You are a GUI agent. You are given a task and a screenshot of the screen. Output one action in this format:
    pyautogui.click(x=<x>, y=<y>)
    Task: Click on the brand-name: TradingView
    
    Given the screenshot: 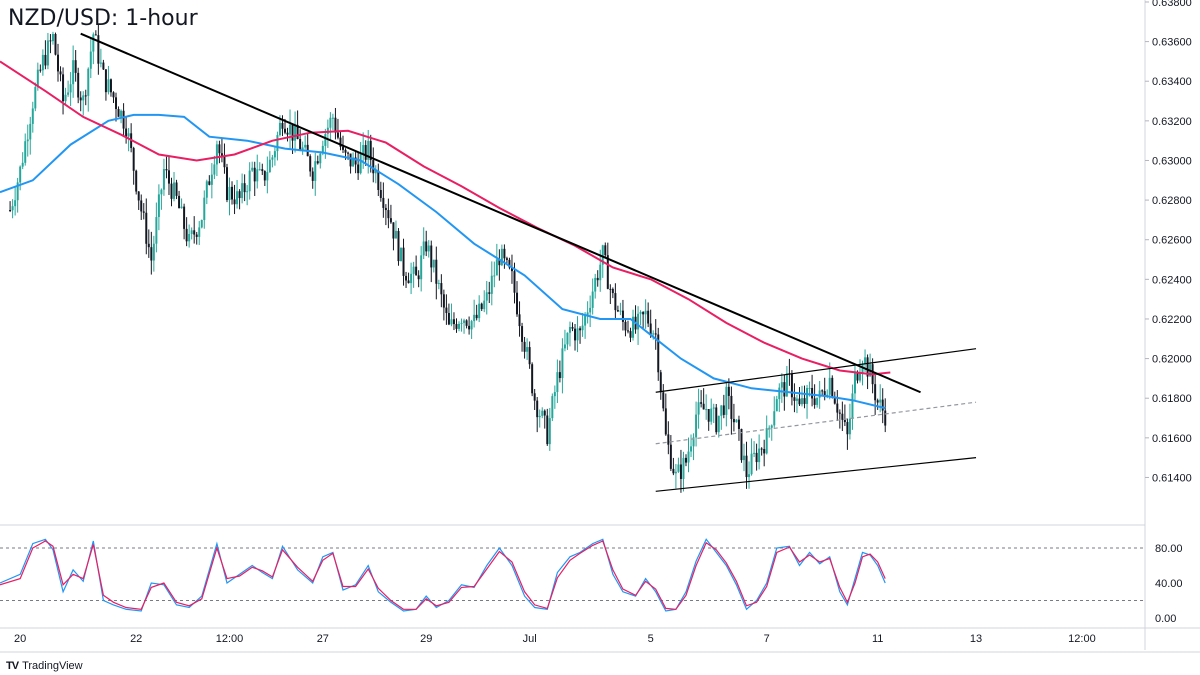 What is the action you would take?
    pyautogui.click(x=52, y=666)
    